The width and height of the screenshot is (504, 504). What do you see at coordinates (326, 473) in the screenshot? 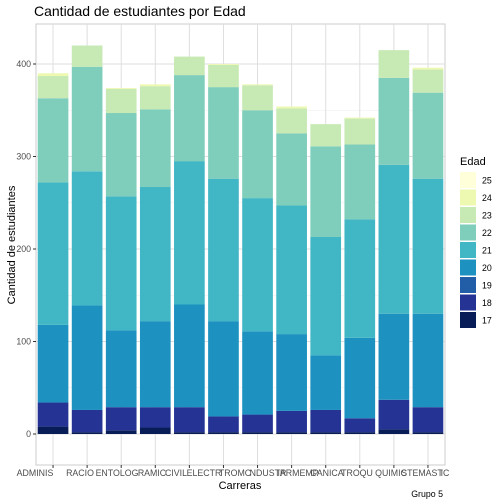
I see `x-tick-label: CANICA` at bounding box center [326, 473].